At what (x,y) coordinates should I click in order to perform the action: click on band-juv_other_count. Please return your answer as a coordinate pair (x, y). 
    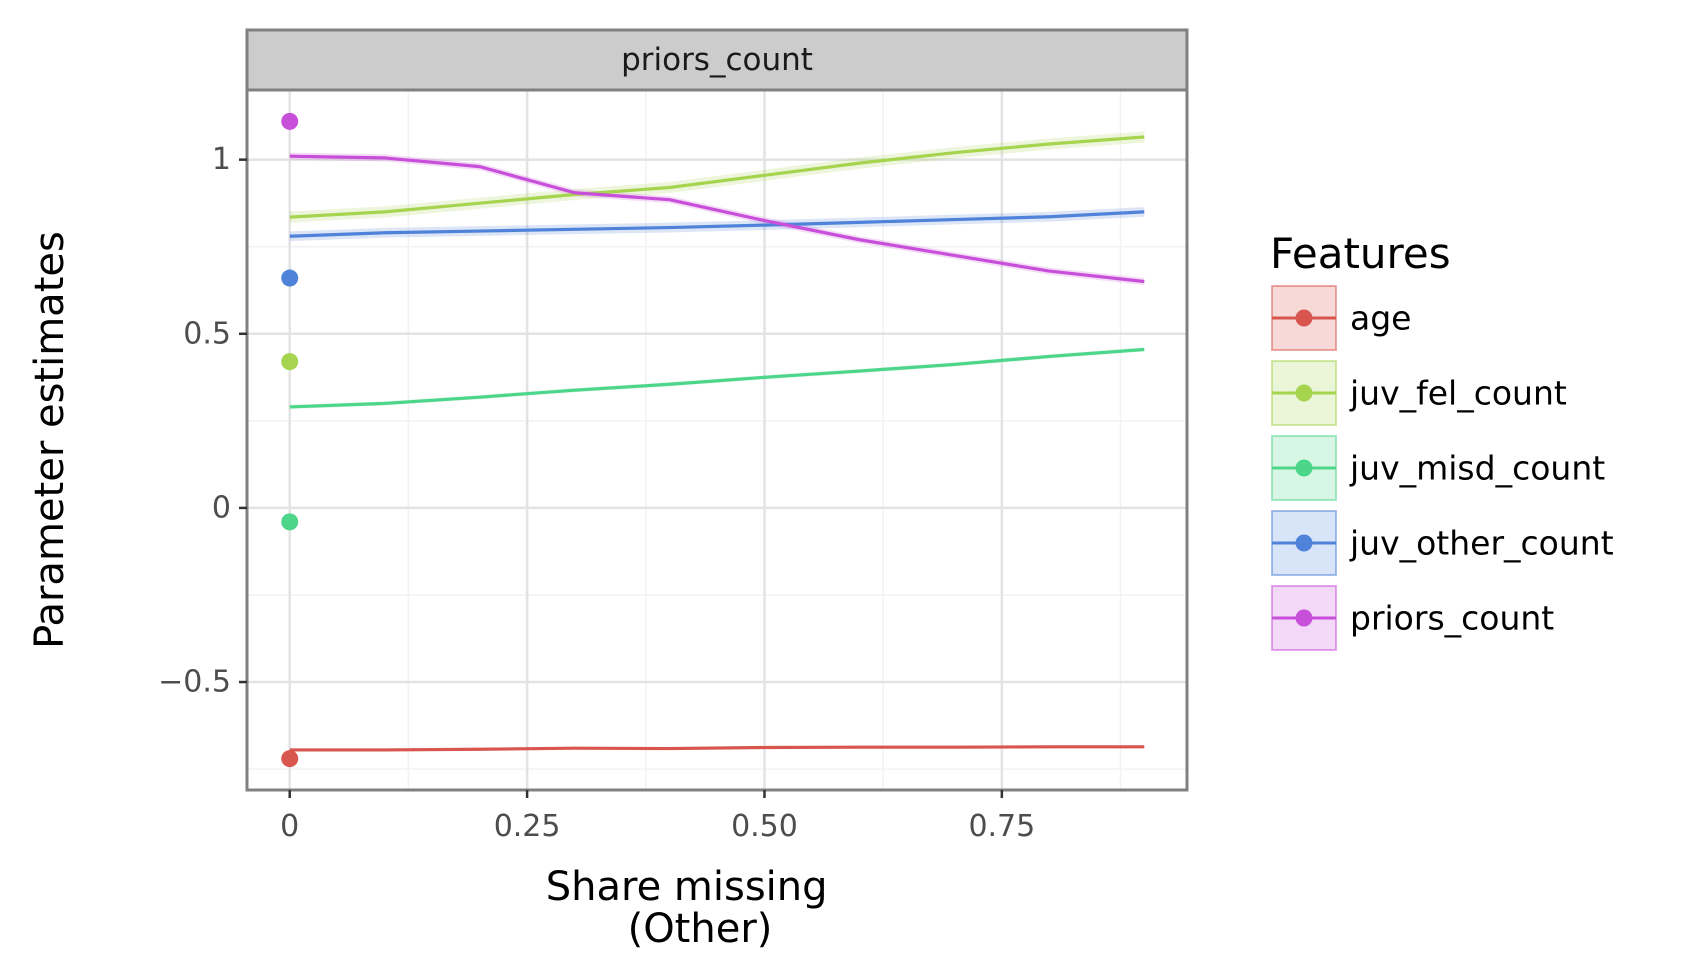
    Looking at the image, I should click on (717, 224).